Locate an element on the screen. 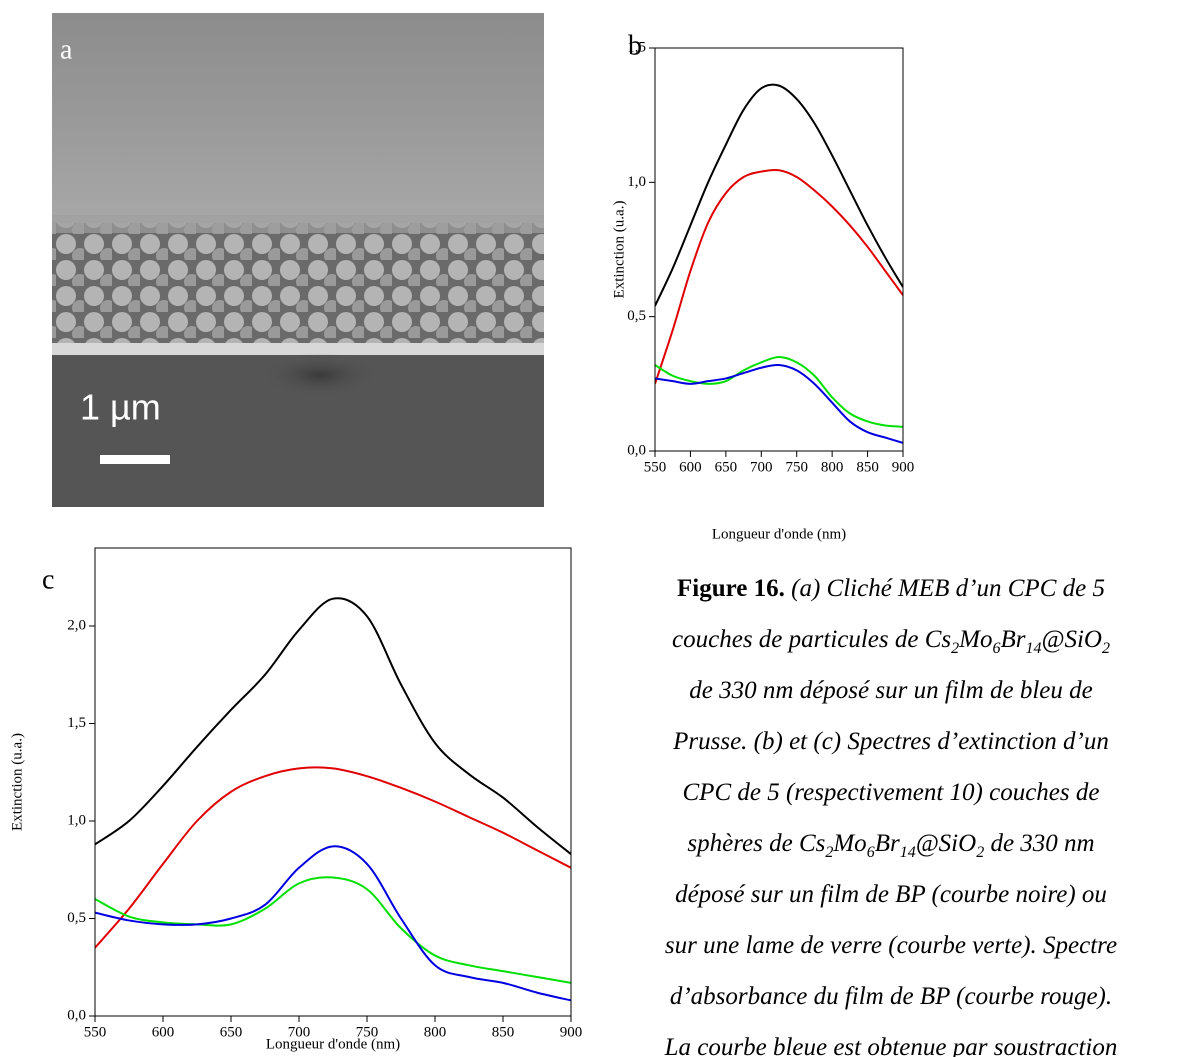 The width and height of the screenshot is (1200, 1057). caption-line: Figure 16. (a) Cliché MEB d’un CPC de 5 is located at coordinates (891, 588).